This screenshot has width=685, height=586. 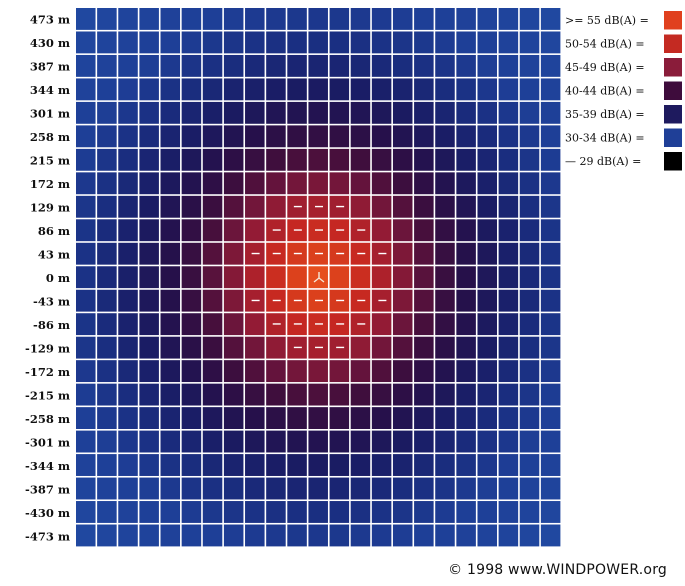 What do you see at coordinates (54, 255) in the screenshot?
I see `y-axis-label: 43 m` at bounding box center [54, 255].